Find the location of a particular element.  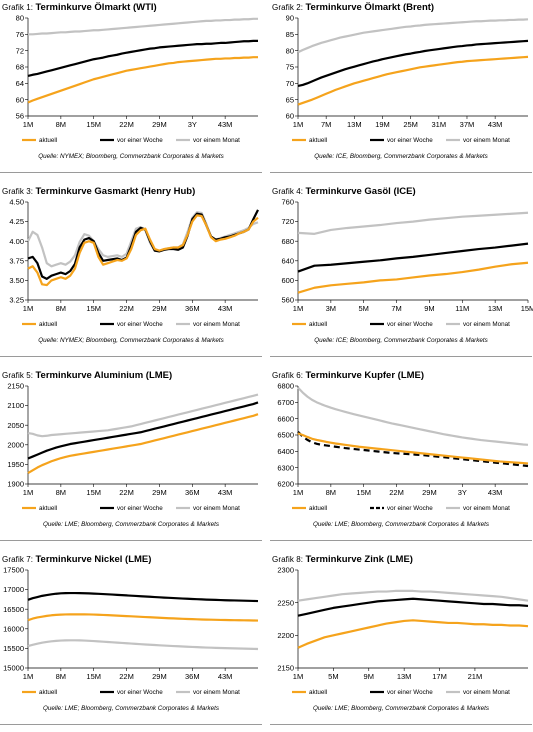

x-tick-label: 7M is located at coordinates (396, 308).